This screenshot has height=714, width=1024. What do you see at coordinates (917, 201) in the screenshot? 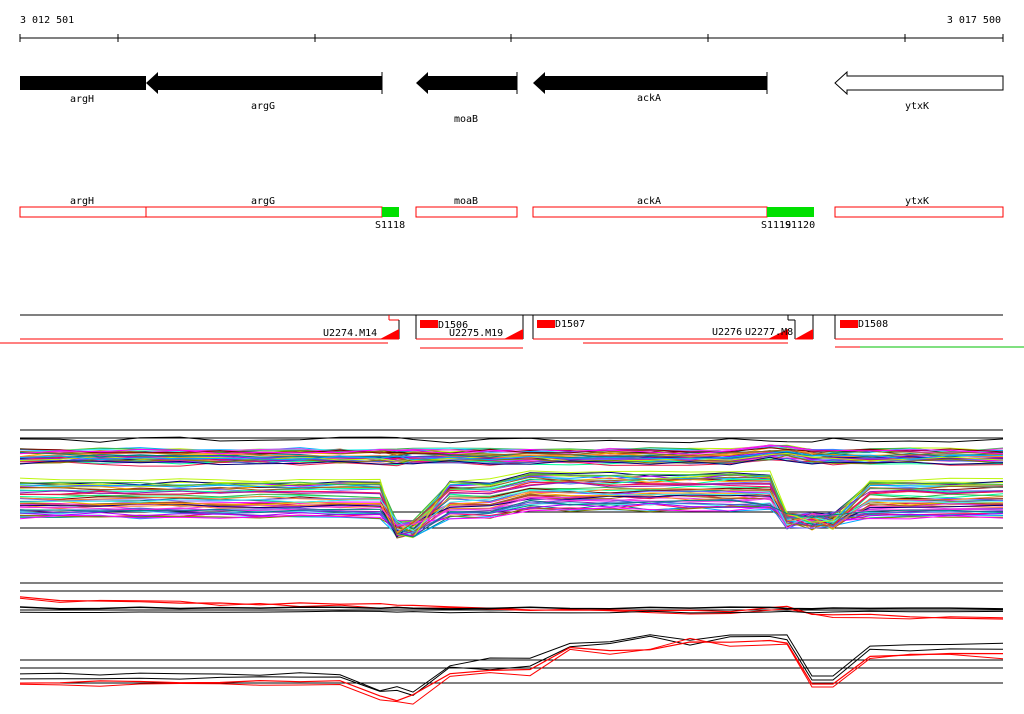
I see `feature-label-ytxK: ytxK` at bounding box center [917, 201].